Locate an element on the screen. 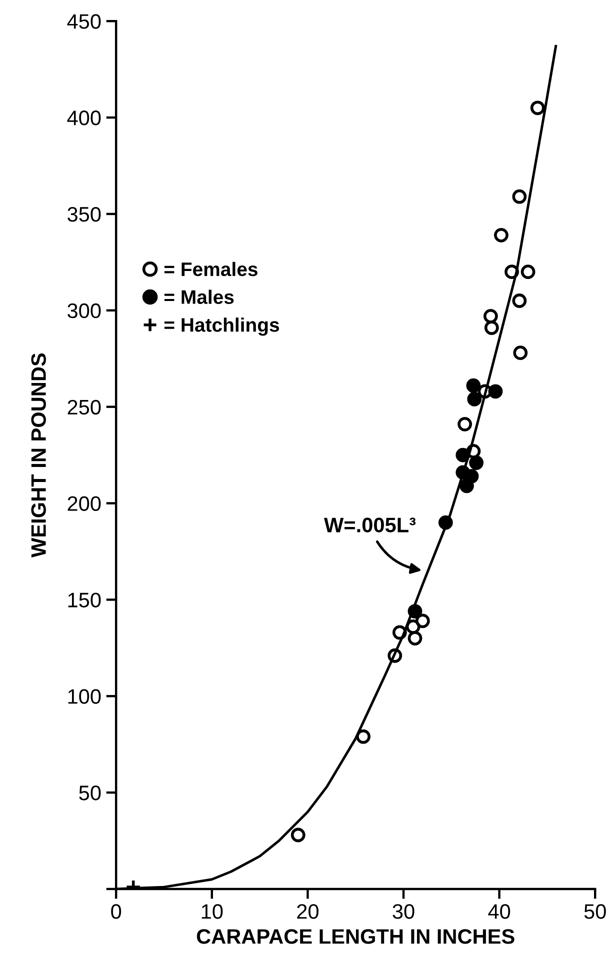 This screenshot has height=959, width=611. x-tick-label: 40 is located at coordinates (499, 911).